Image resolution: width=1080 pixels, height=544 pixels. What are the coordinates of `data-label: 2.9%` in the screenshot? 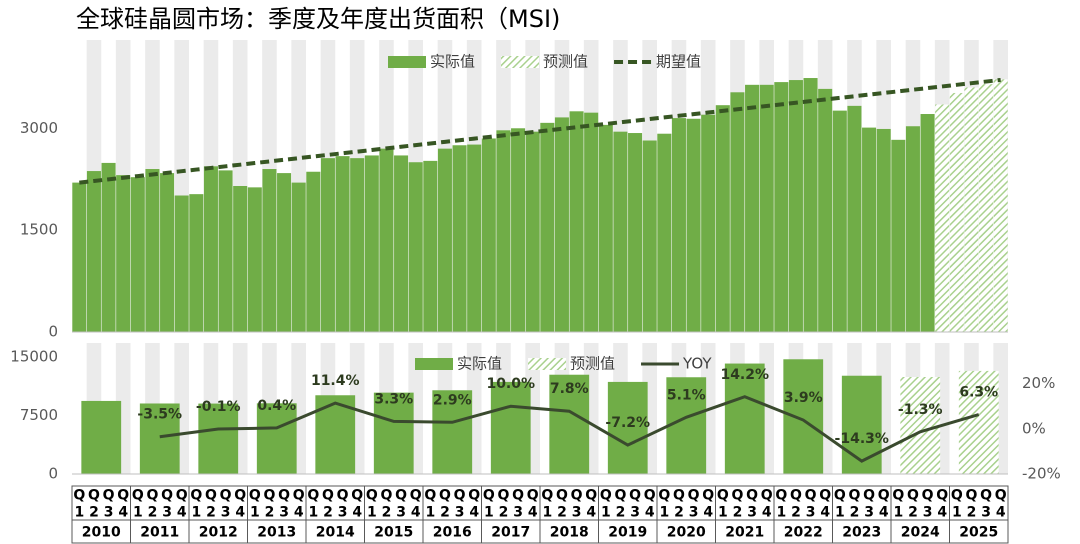 It's located at (452, 400).